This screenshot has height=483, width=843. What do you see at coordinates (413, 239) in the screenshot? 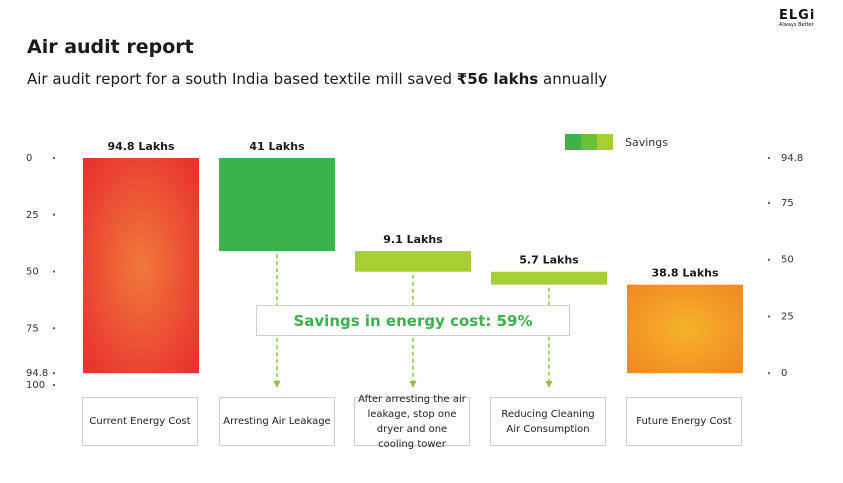
I see `data-label: 9.1 Lakhs` at bounding box center [413, 239].